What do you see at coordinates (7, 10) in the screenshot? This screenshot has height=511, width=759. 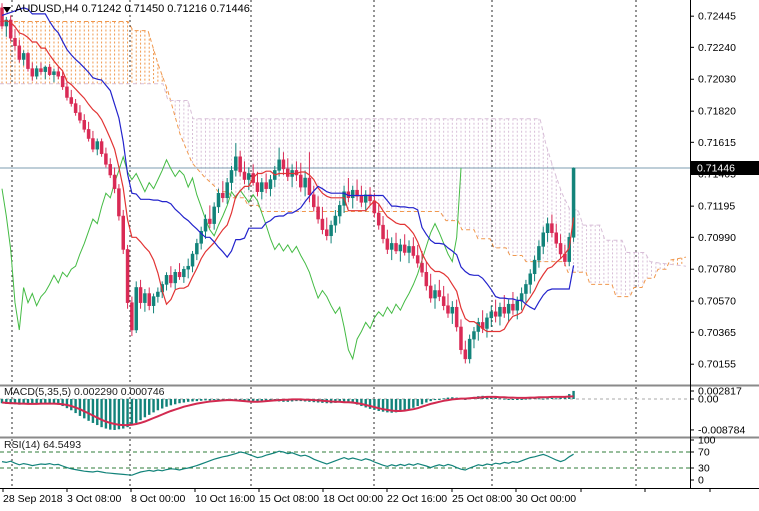 I see `chart-dropdown-arrow-icon` at bounding box center [7, 10].